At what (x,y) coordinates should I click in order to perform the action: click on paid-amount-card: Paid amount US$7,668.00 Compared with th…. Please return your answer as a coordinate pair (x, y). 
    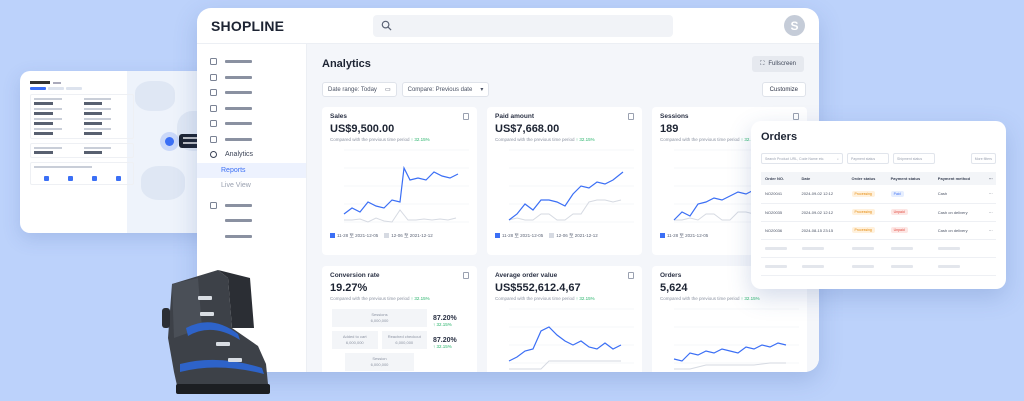
    Looking at the image, I should click on (564, 181).